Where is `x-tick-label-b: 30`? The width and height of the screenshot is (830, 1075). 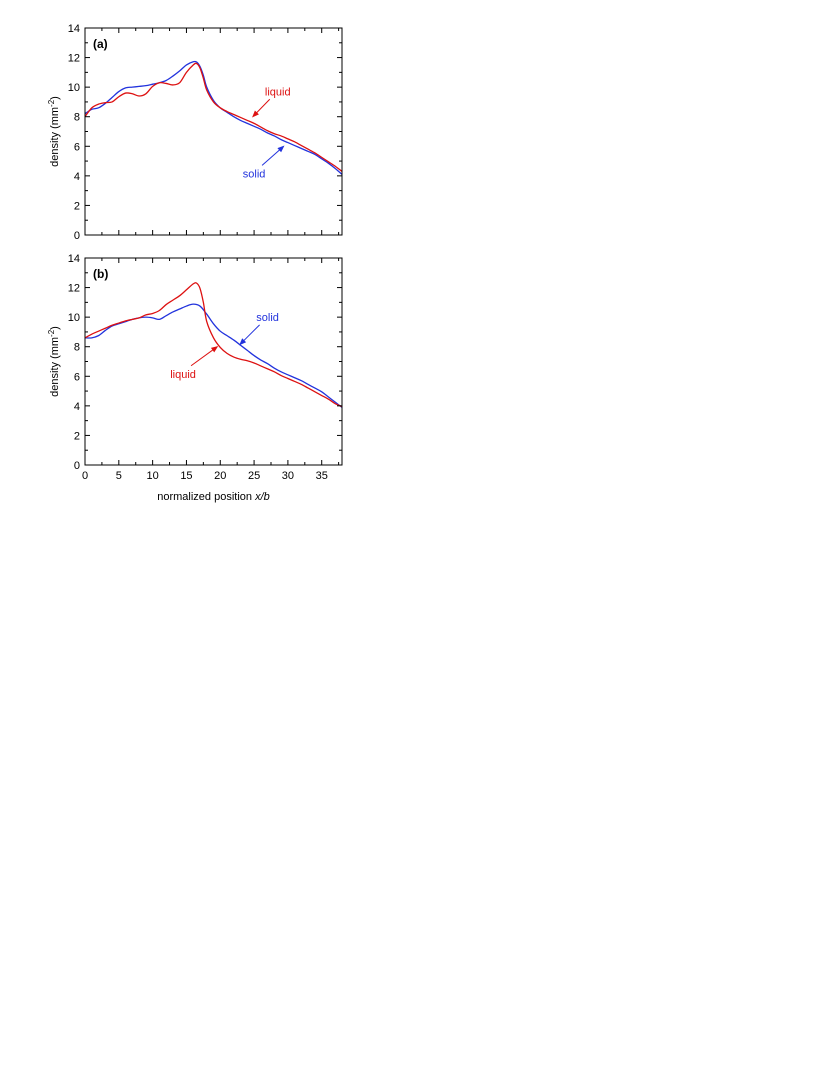
x-tick-label-b: 30 is located at coordinates (288, 476).